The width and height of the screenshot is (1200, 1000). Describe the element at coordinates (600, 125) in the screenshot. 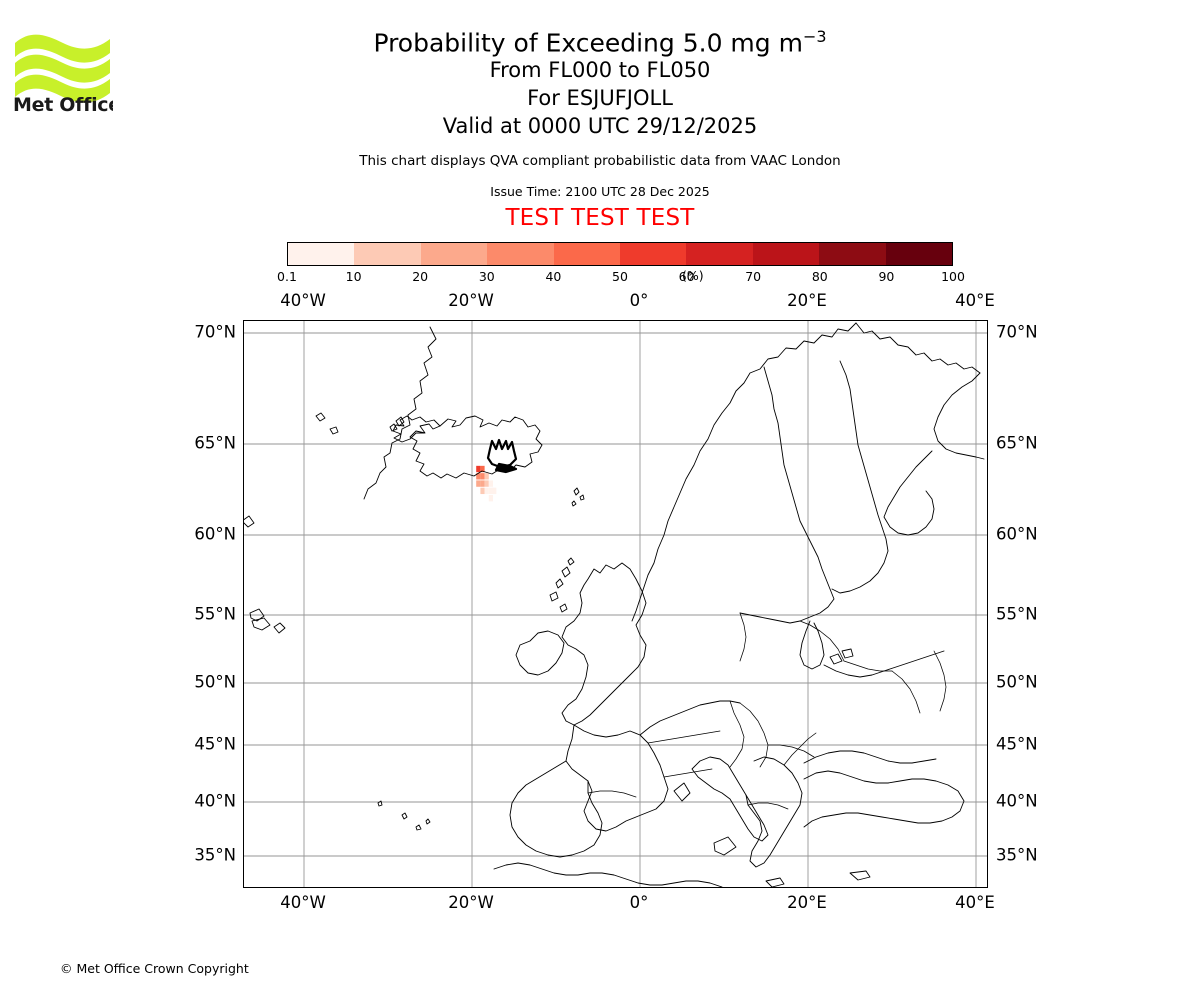

I see `valid-time-line: Valid at 0000 UTC 29/12/2025` at that location.